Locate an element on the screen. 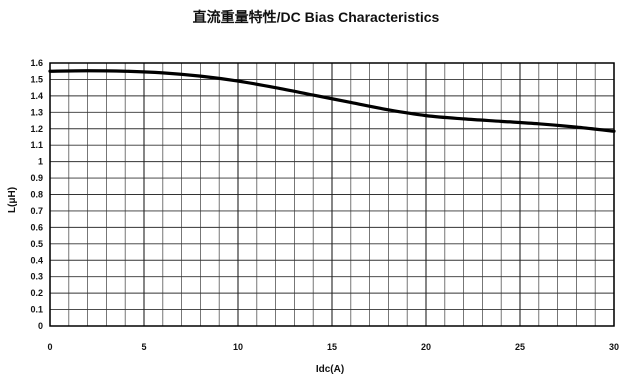  y-tick-label: 0.7 is located at coordinates (36, 211).